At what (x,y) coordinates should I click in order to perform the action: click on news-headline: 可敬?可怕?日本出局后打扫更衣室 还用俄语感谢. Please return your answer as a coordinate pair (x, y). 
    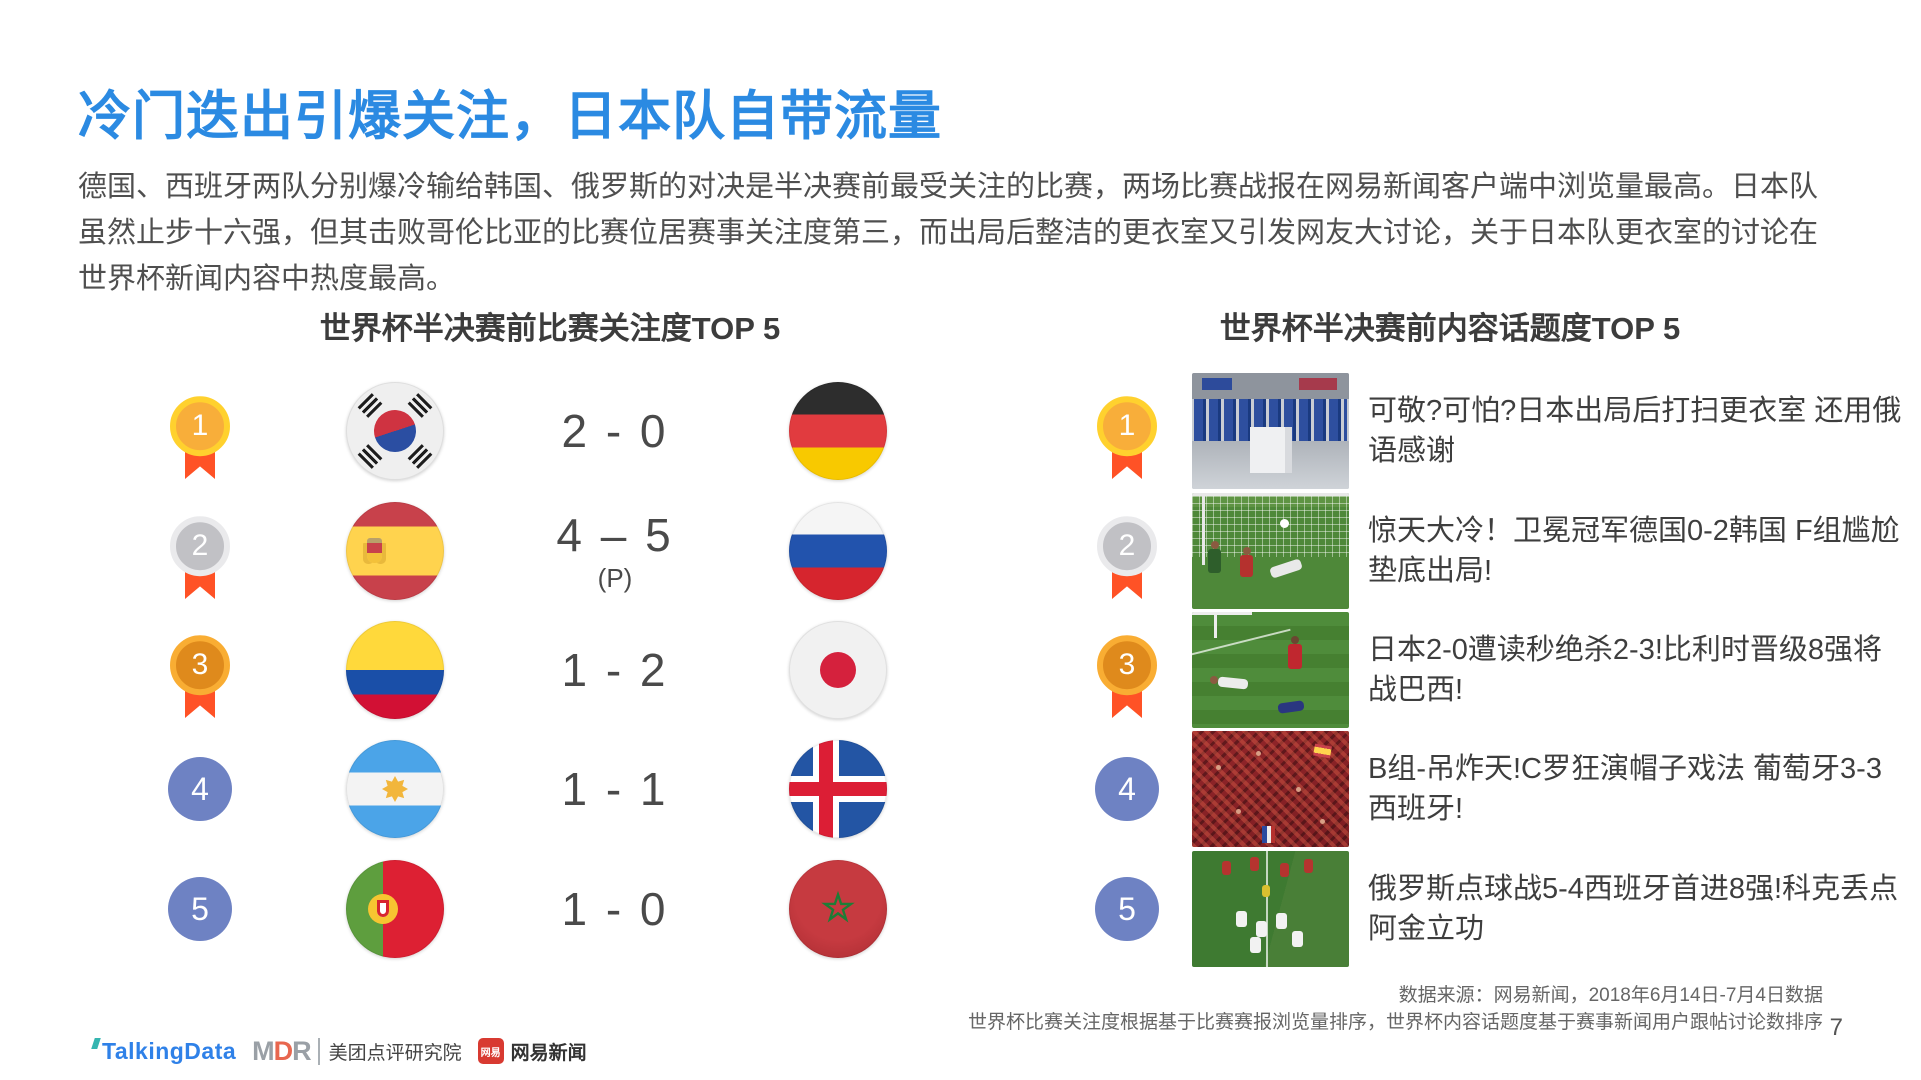
    Looking at the image, I should click on (1635, 431).